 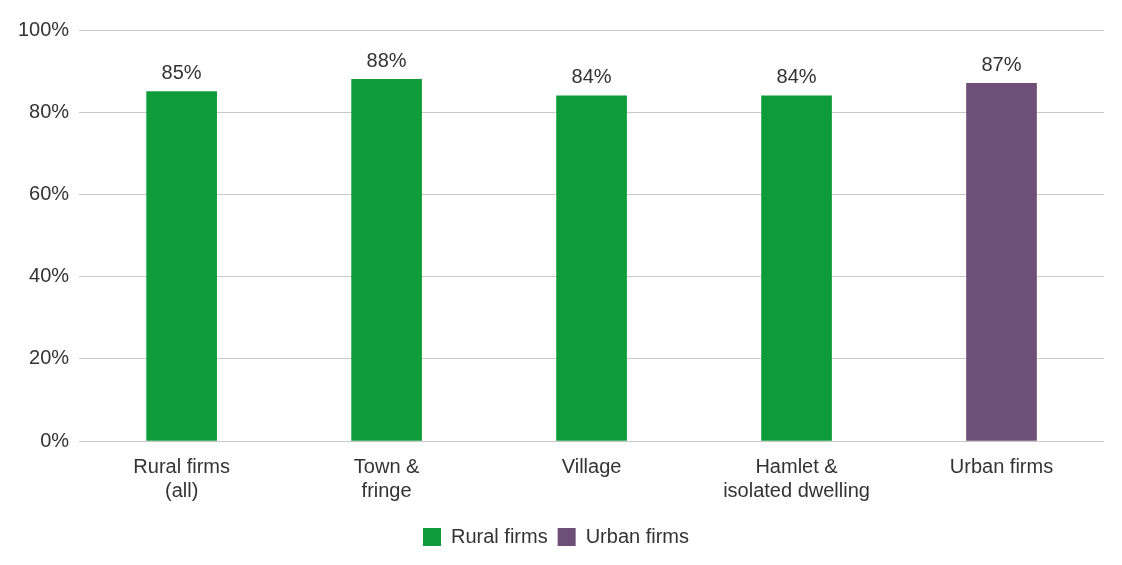 I want to click on x-tick-label: Village, so click(x=591, y=465).